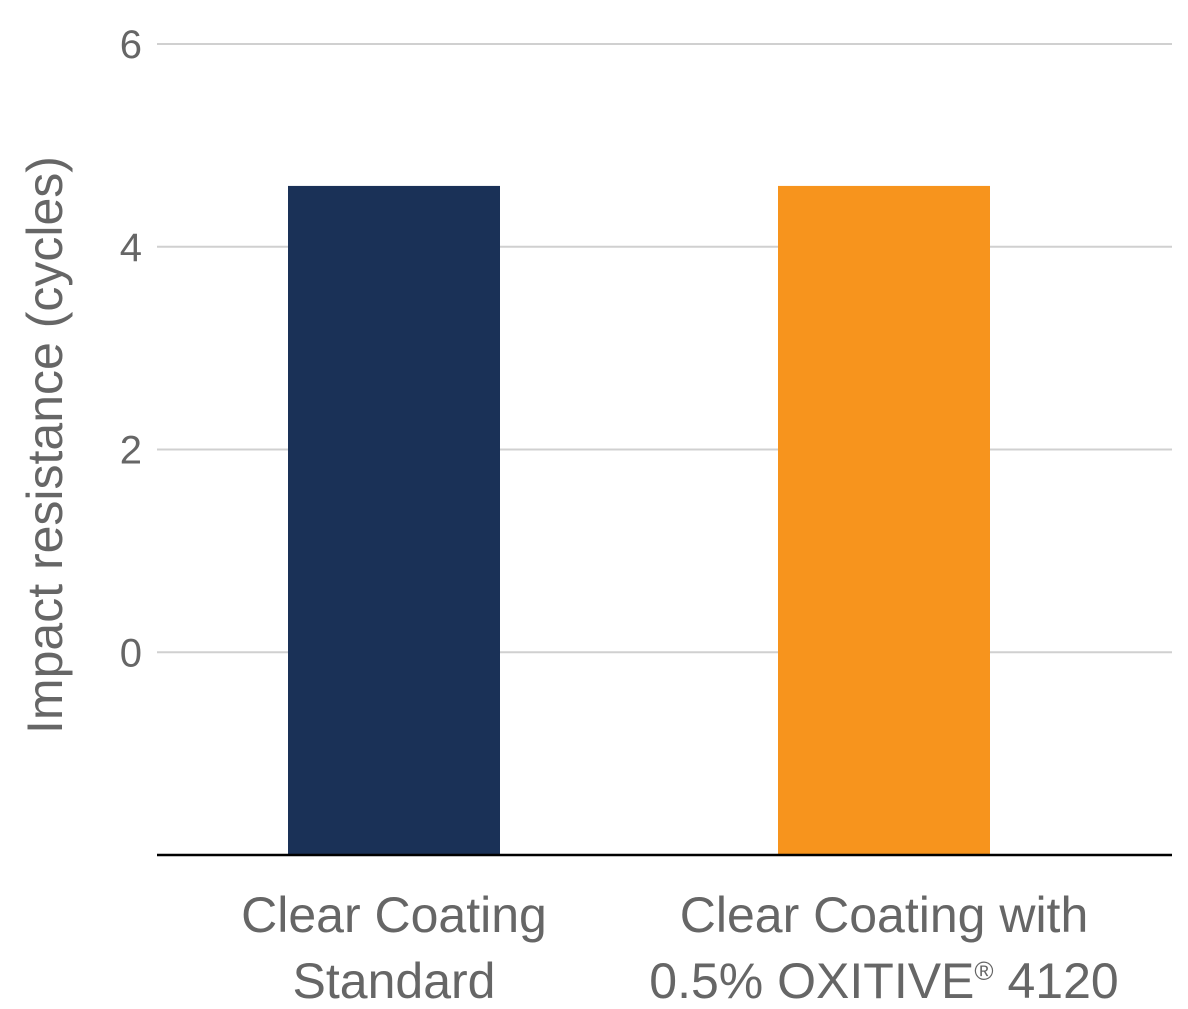 The width and height of the screenshot is (1188, 1009). I want to click on x-category-label-2-part: 4120, so click(1056, 981).